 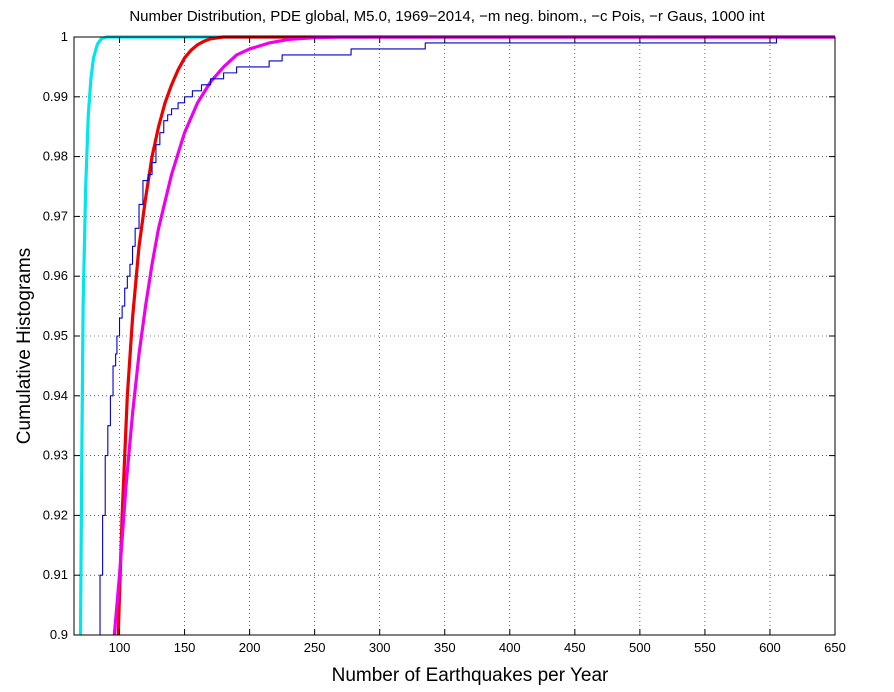 What do you see at coordinates (55, 96) in the screenshot?
I see `y-tick-label: 0.99` at bounding box center [55, 96].